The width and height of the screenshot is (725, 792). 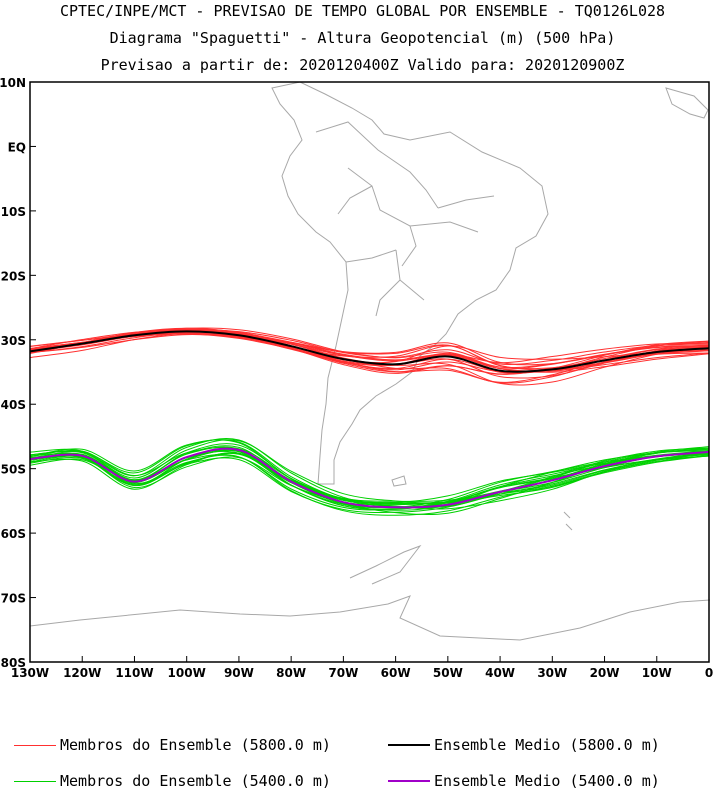 What do you see at coordinates (134, 673) in the screenshot?
I see `x-tick-label: 110W` at bounding box center [134, 673].